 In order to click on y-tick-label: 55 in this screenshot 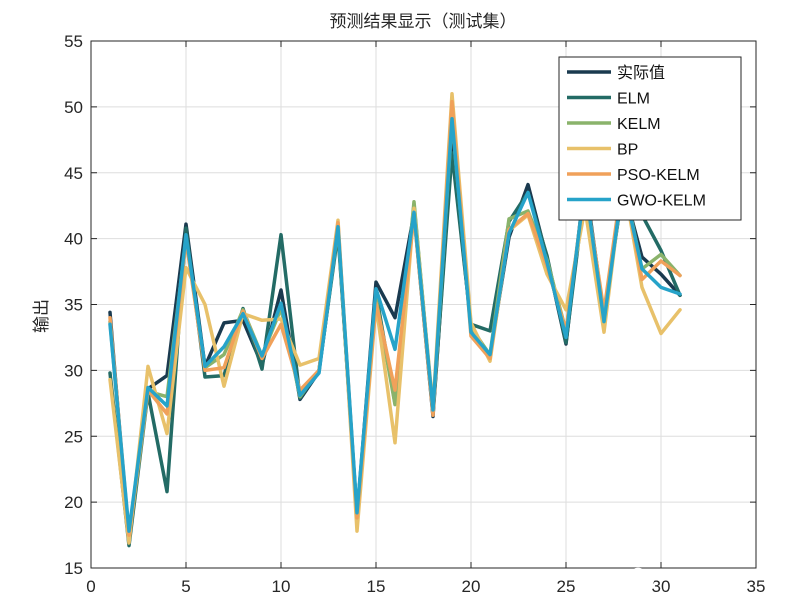, I will do `click(73, 41)`.